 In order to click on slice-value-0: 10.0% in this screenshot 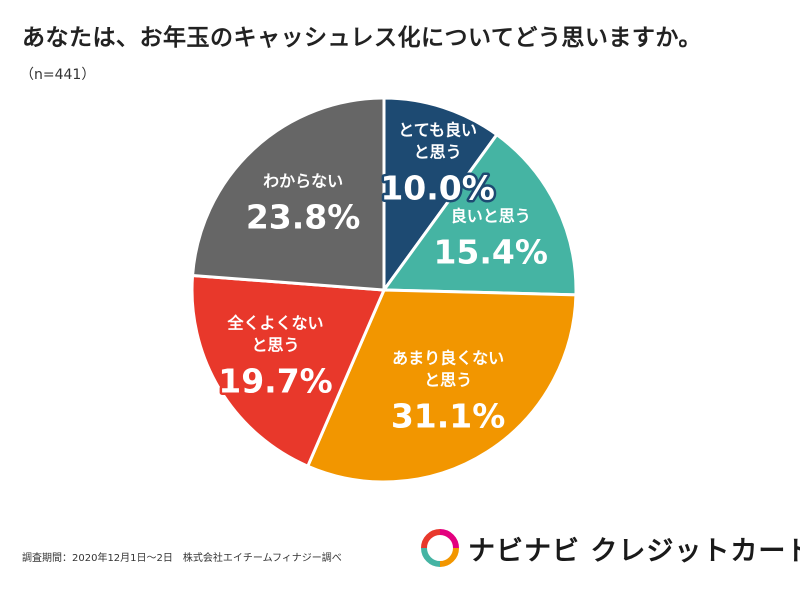, I will do `click(437, 187)`.